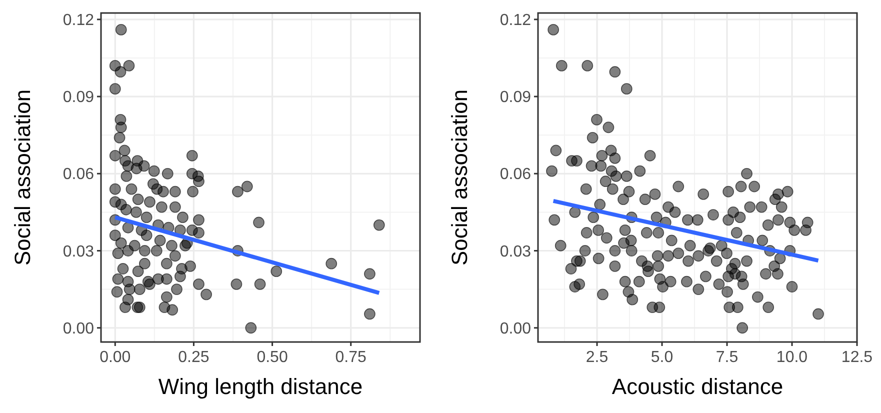  What do you see at coordinates (260, 386) in the screenshot?
I see `x-axis-title: Wing length distance` at bounding box center [260, 386].